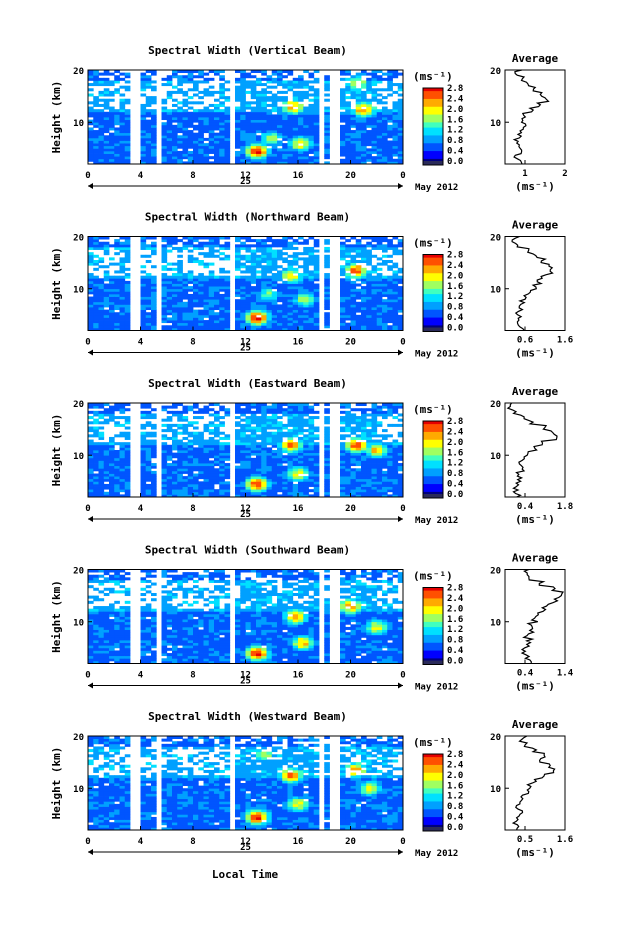  I want to click on colorbar-segment, so click(433, 321).